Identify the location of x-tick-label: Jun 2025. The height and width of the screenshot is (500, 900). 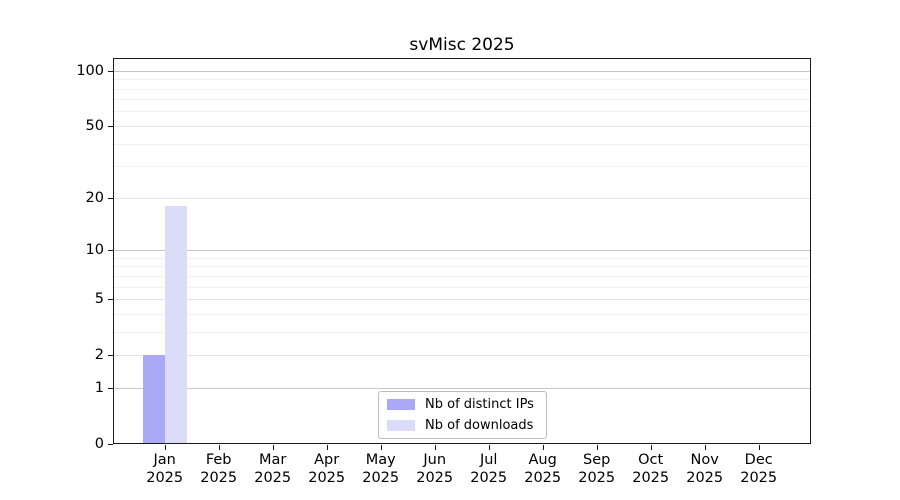
(435, 469).